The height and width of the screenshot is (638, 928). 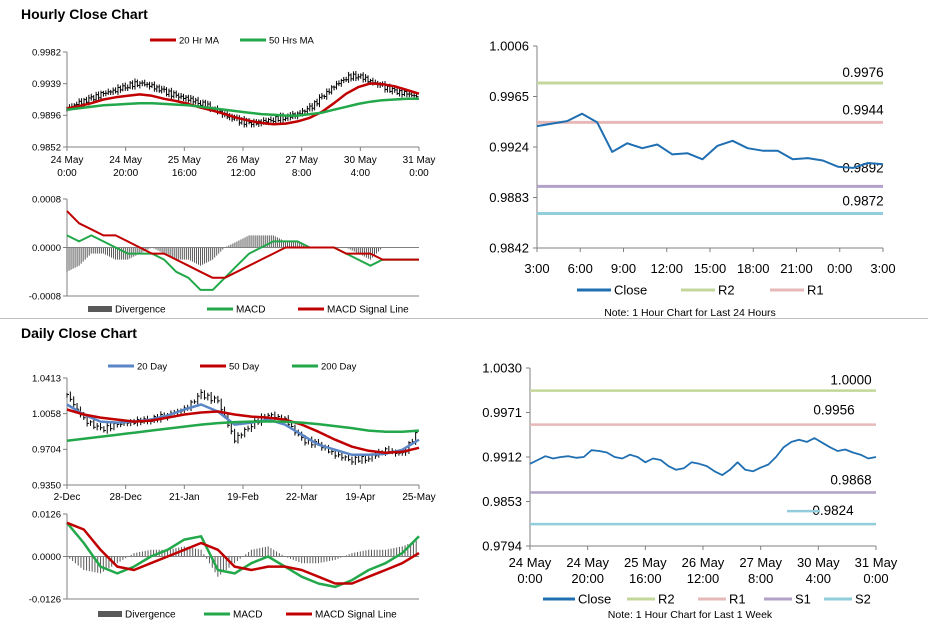 What do you see at coordinates (46, 52) in the screenshot?
I see `hourly-price-y-tick-label: 0.9982` at bounding box center [46, 52].